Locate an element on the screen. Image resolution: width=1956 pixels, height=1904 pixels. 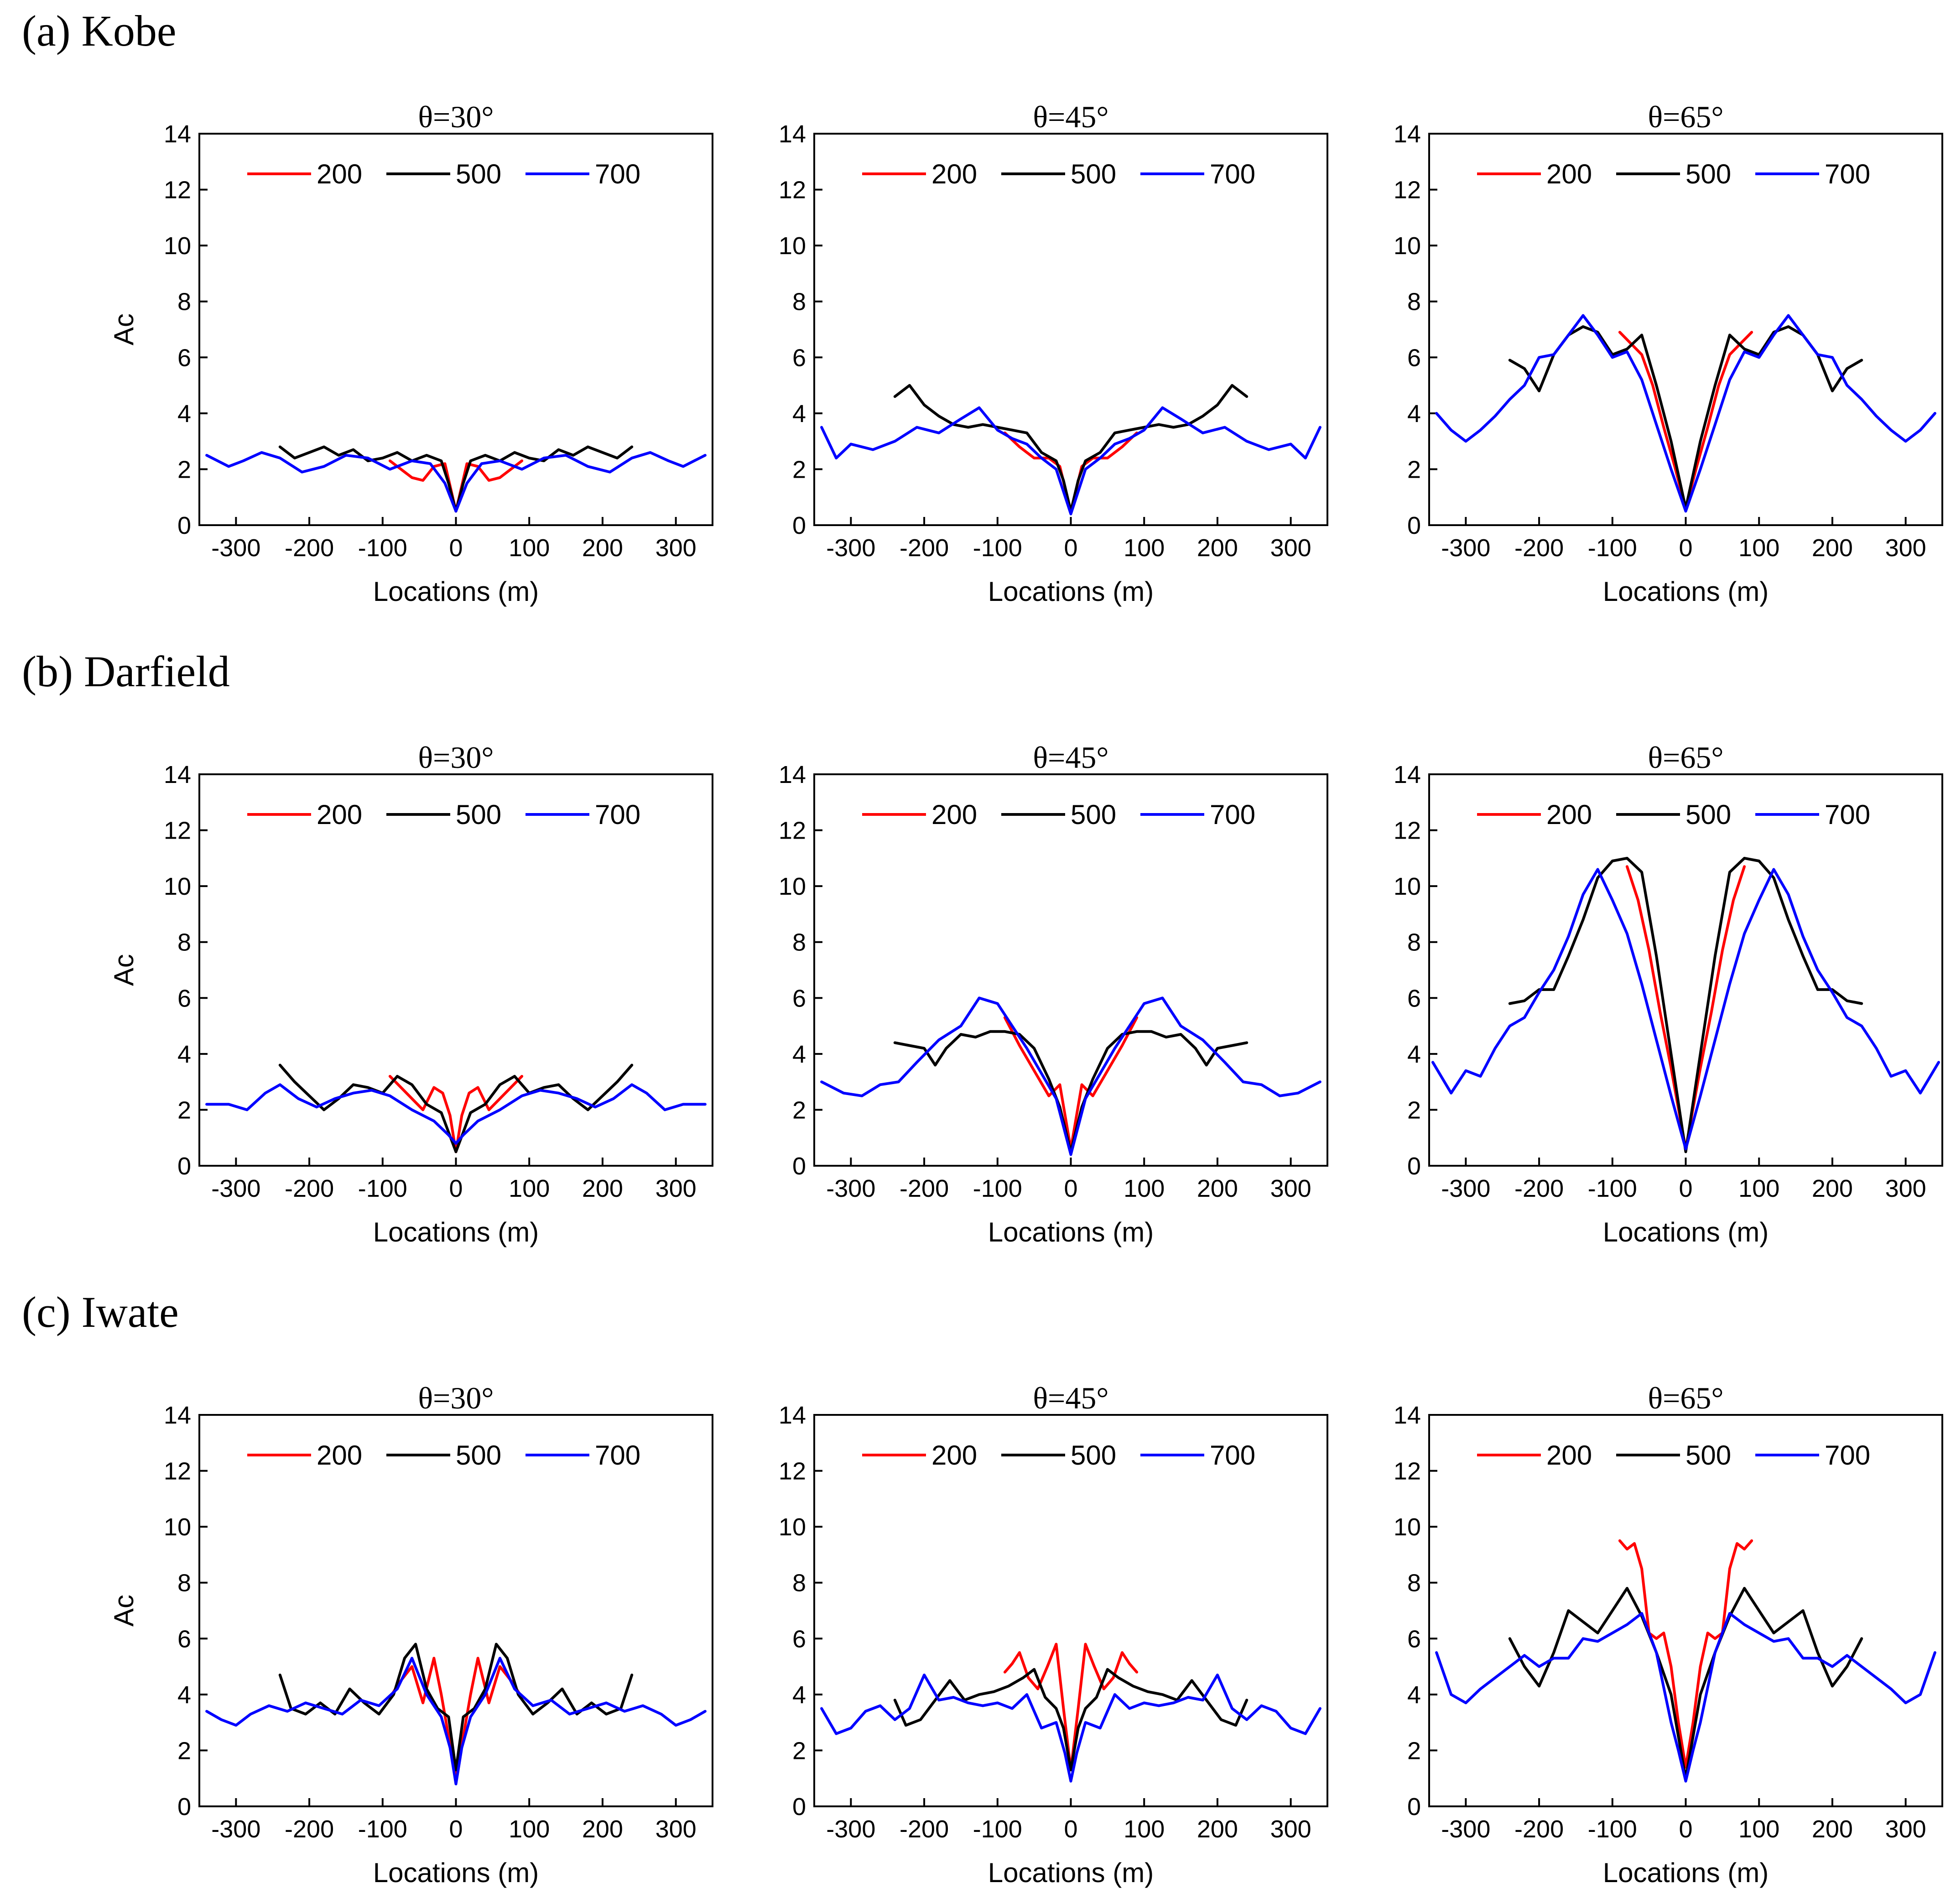
subplot-title: θ=30° is located at coordinates (456, 116).